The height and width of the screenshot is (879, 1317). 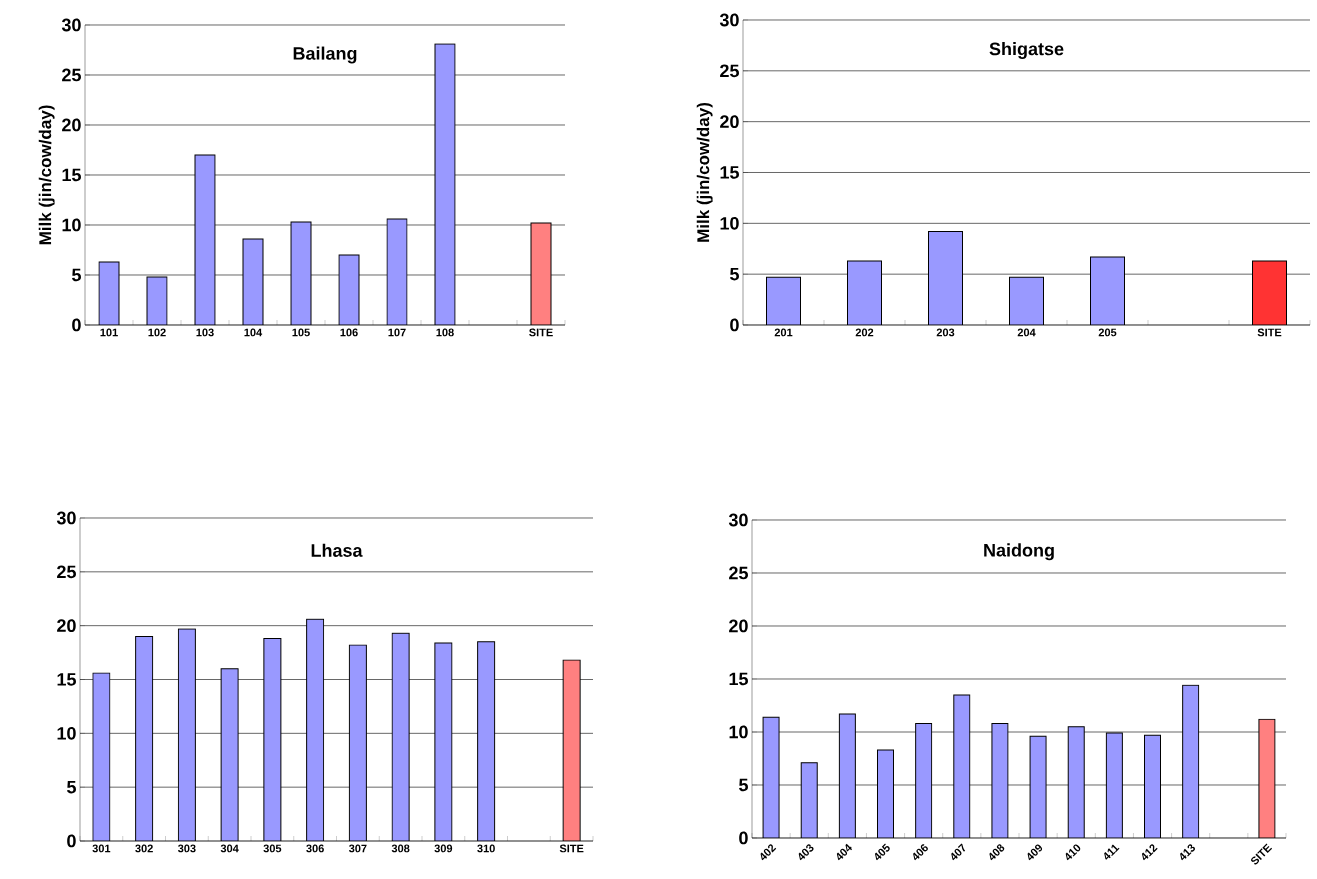 What do you see at coordinates (229, 848) in the screenshot?
I see `x-tick-label: 304` at bounding box center [229, 848].